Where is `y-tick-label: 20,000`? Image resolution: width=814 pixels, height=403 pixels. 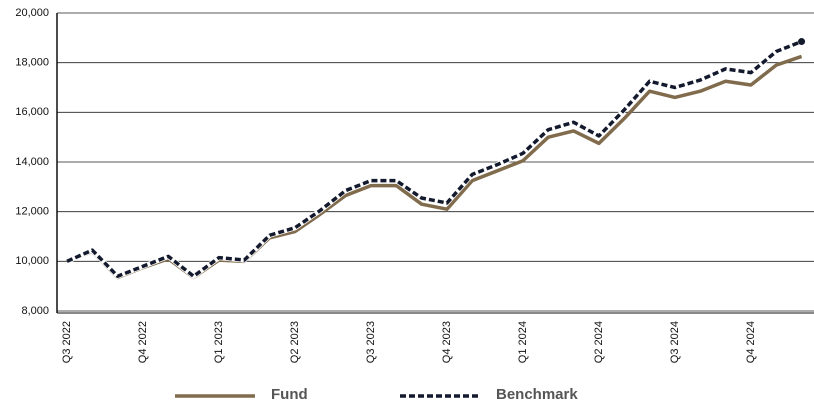
y-tick-label: 20,000 is located at coordinates (32, 13).